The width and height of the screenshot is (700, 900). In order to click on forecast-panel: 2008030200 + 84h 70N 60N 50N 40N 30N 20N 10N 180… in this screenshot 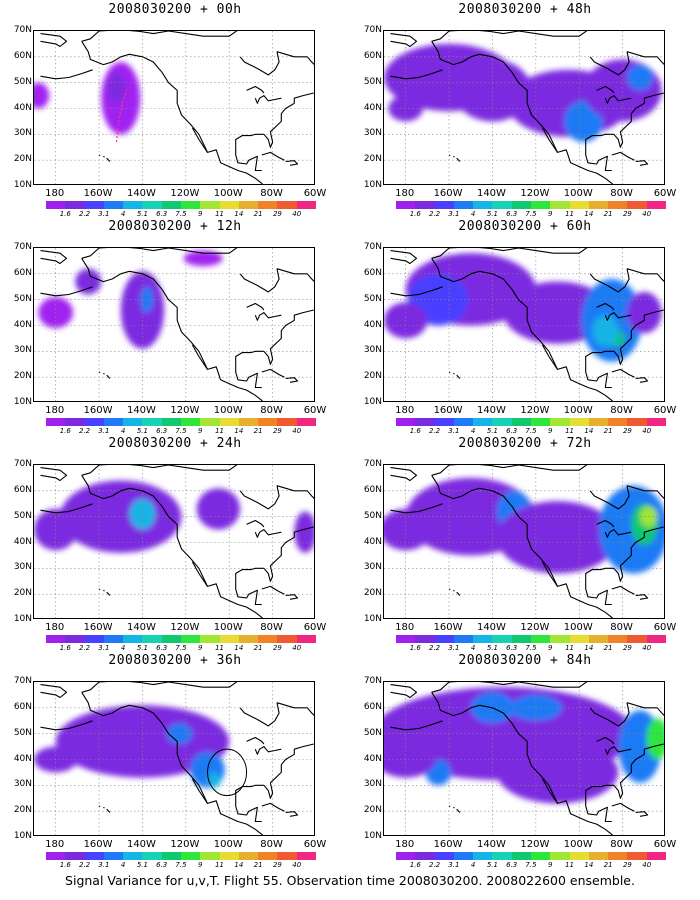, I will do `click(525, 760)`.